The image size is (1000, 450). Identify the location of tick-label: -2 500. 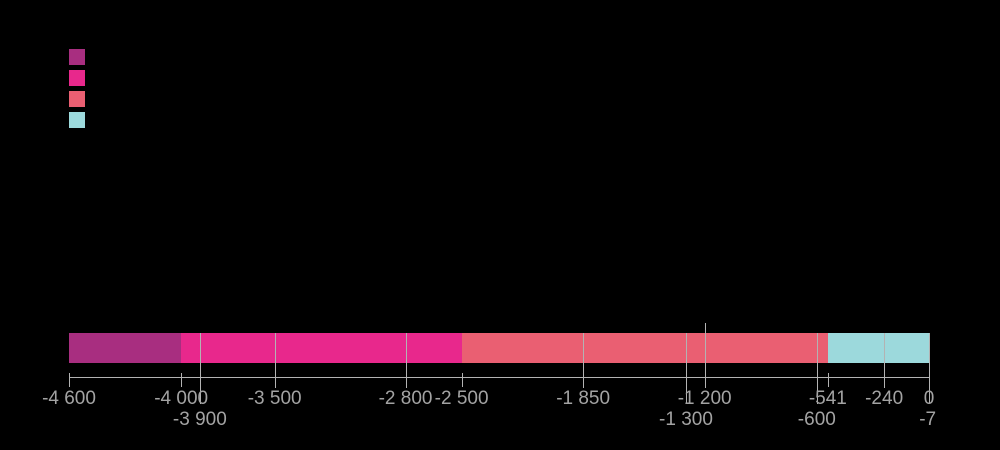
(461, 398).